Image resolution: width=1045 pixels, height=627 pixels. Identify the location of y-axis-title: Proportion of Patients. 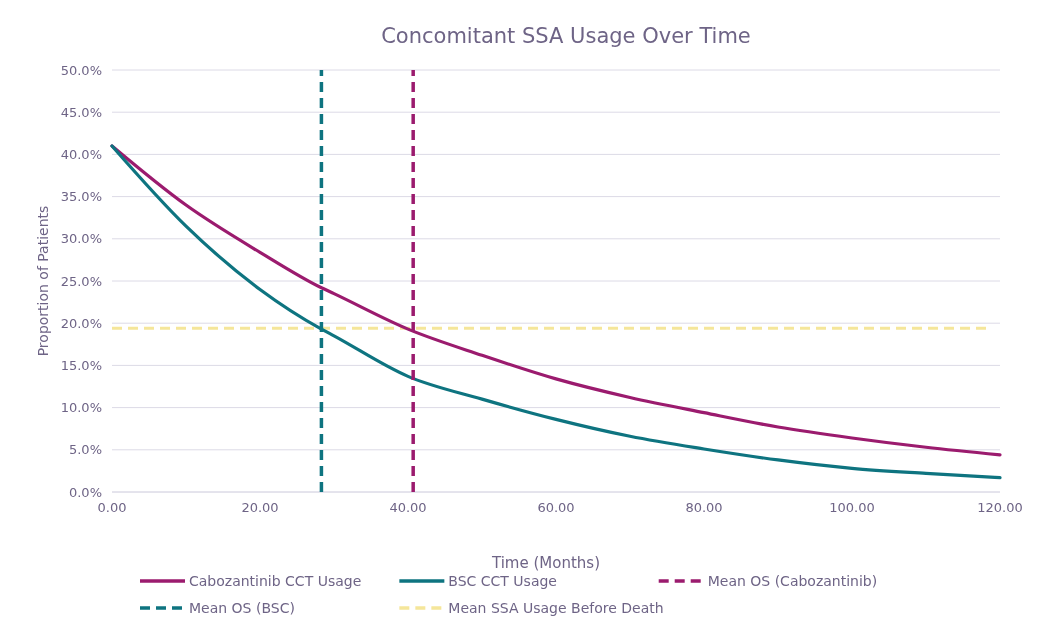
(43, 281).